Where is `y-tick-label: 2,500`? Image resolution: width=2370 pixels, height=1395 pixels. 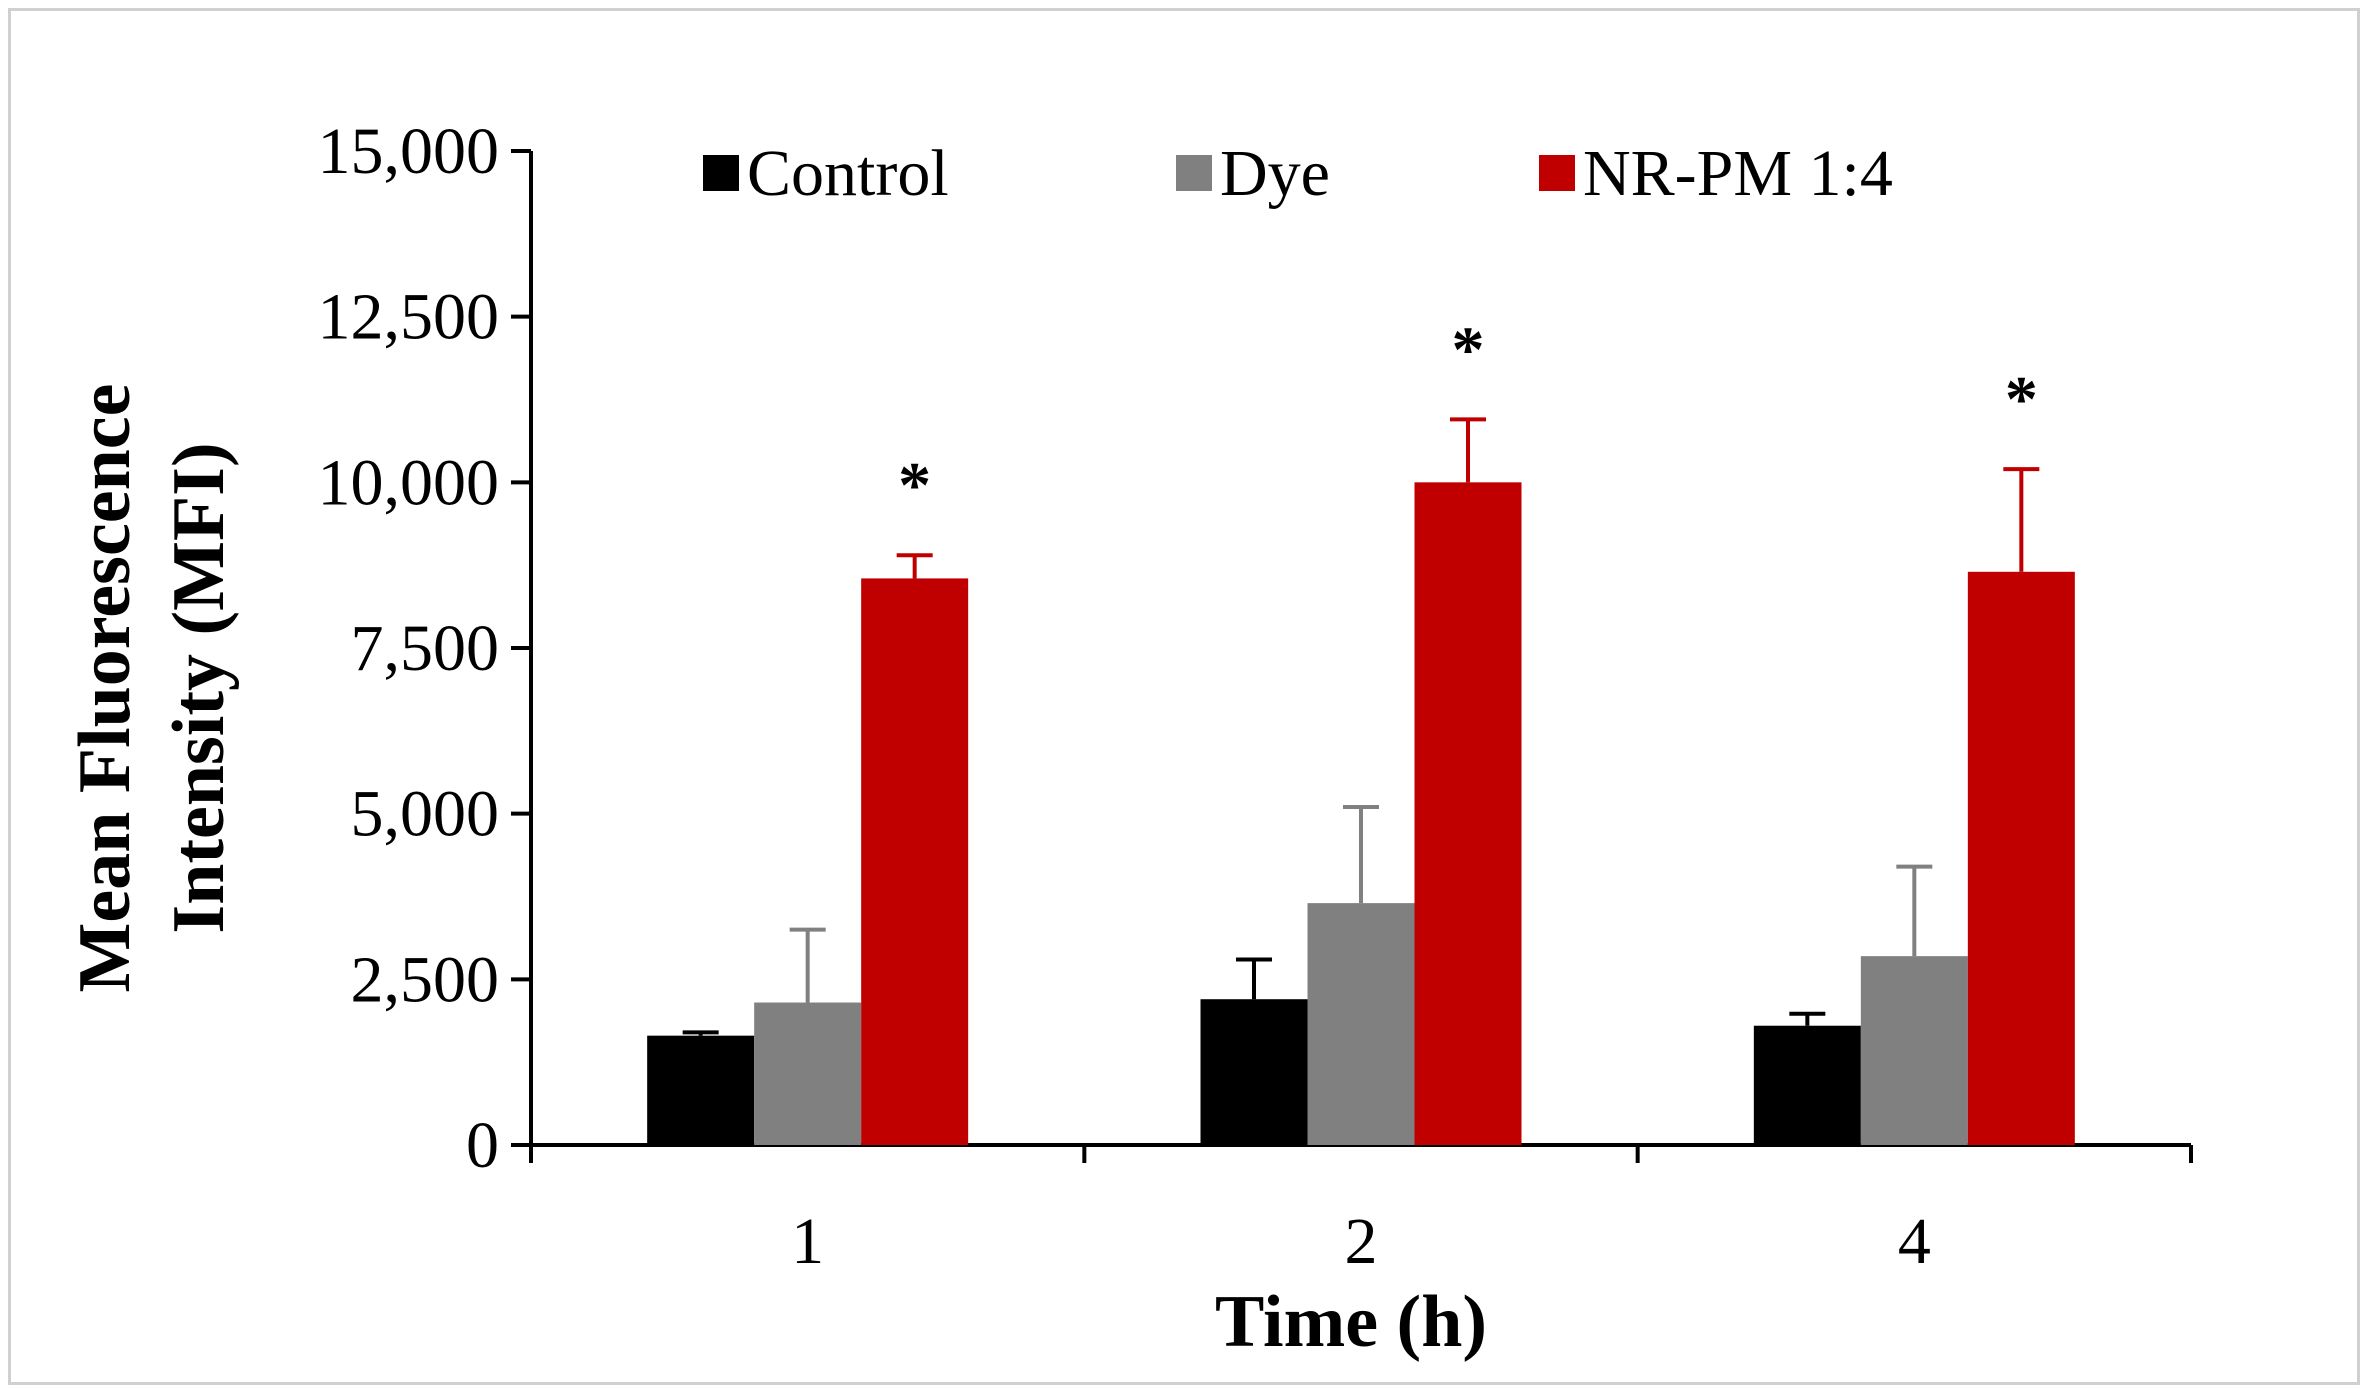 y-tick-label: 2,500 is located at coordinates (425, 979).